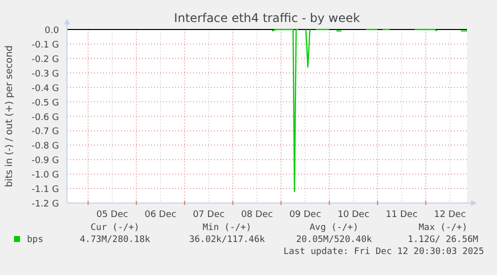 The image size is (497, 275). I want to click on text: Min (-/+), so click(227, 228).